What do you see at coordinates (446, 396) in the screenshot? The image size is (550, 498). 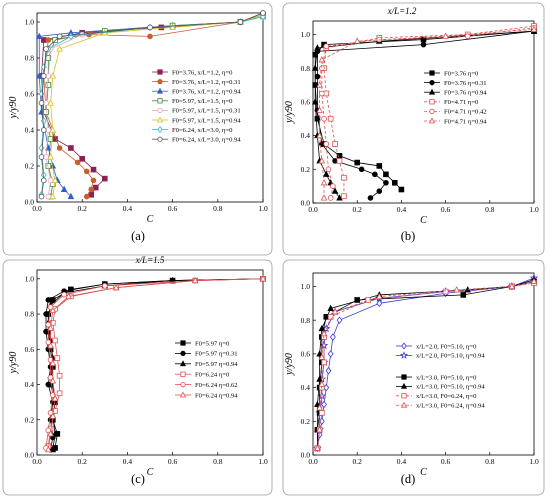 I see `legend-label: x/L=3.0, F0=6.24, η=0` at bounding box center [446, 396].